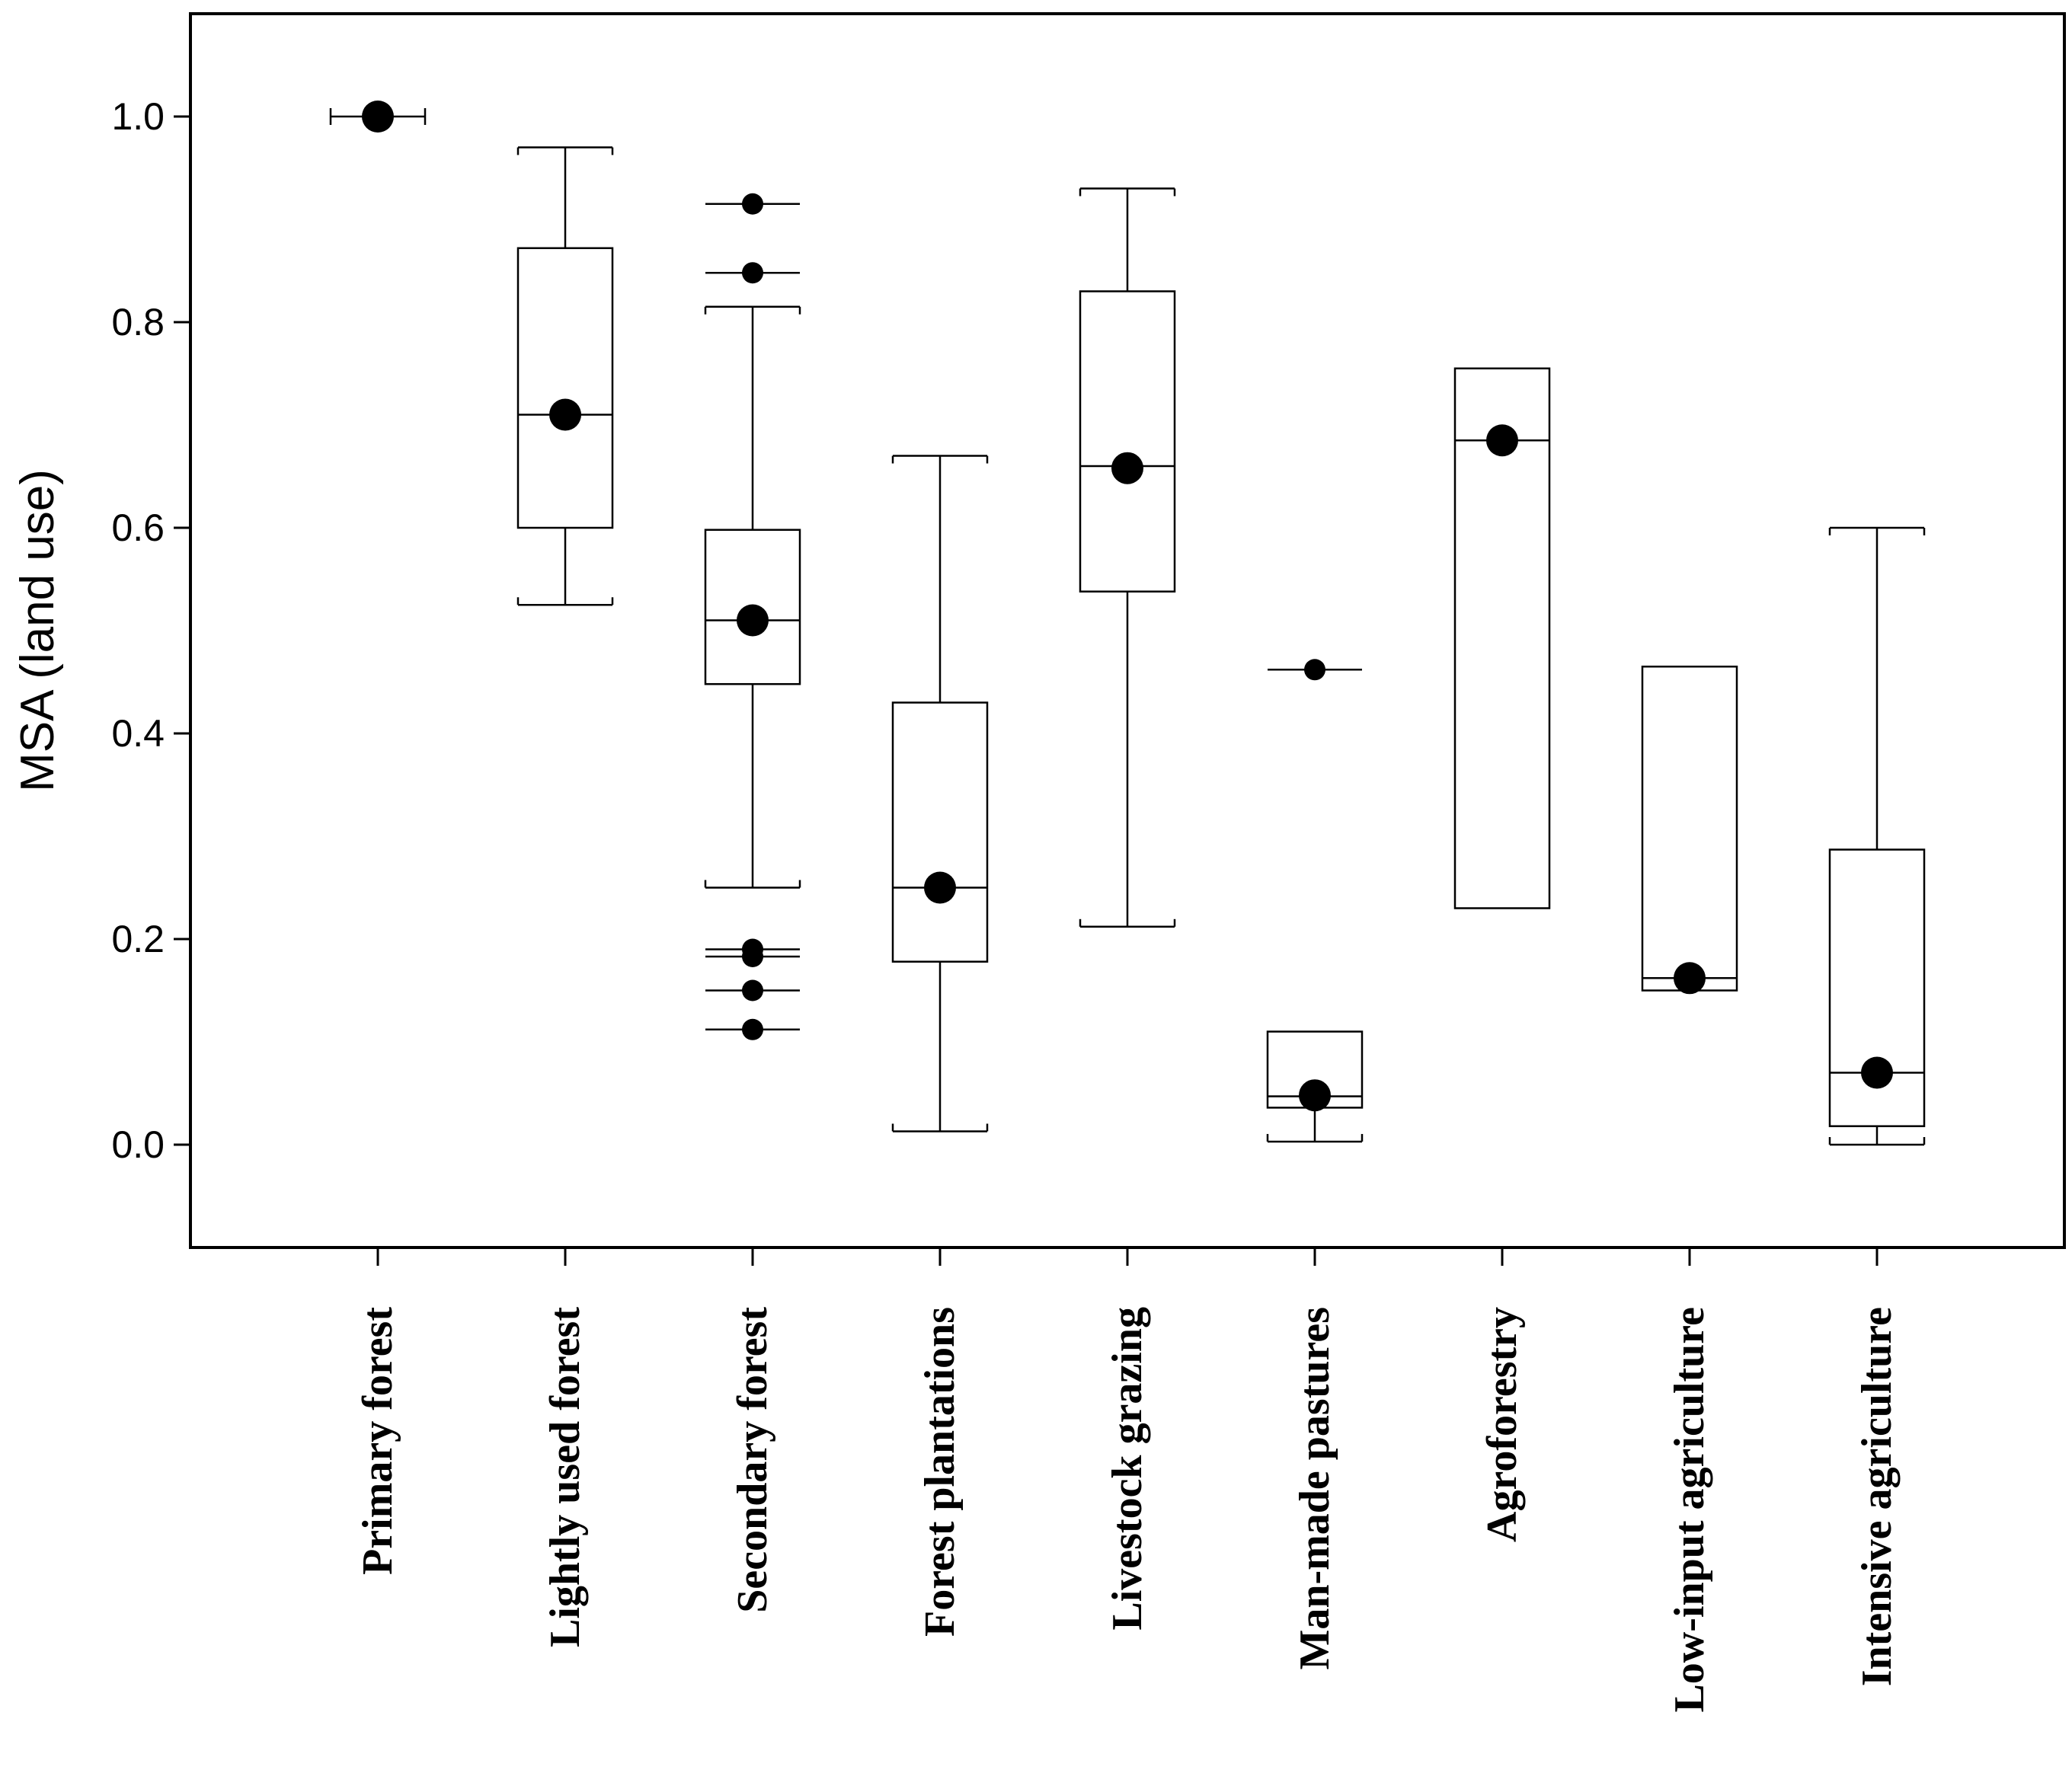 This screenshot has height=1773, width=2072. I want to click on x-tick-label: Forest plantations, so click(940, 1472).